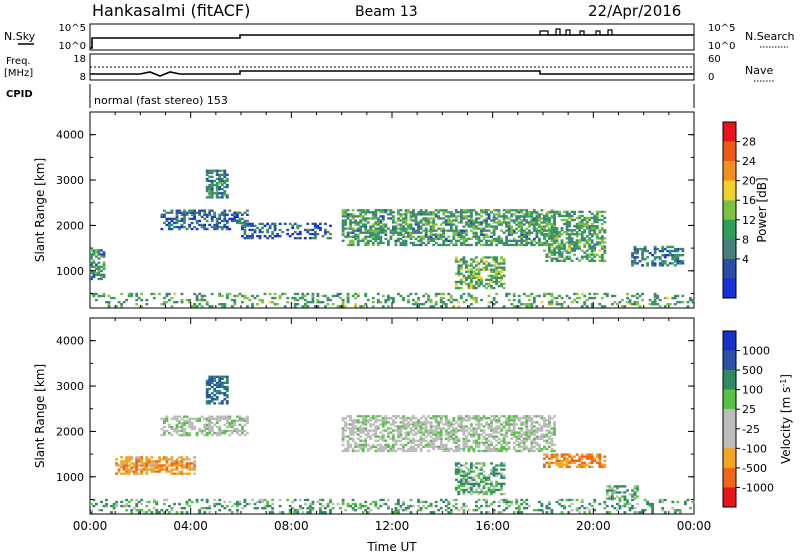 This screenshot has width=800, height=554. I want to click on y-tick-label: 2000, so click(70, 431).